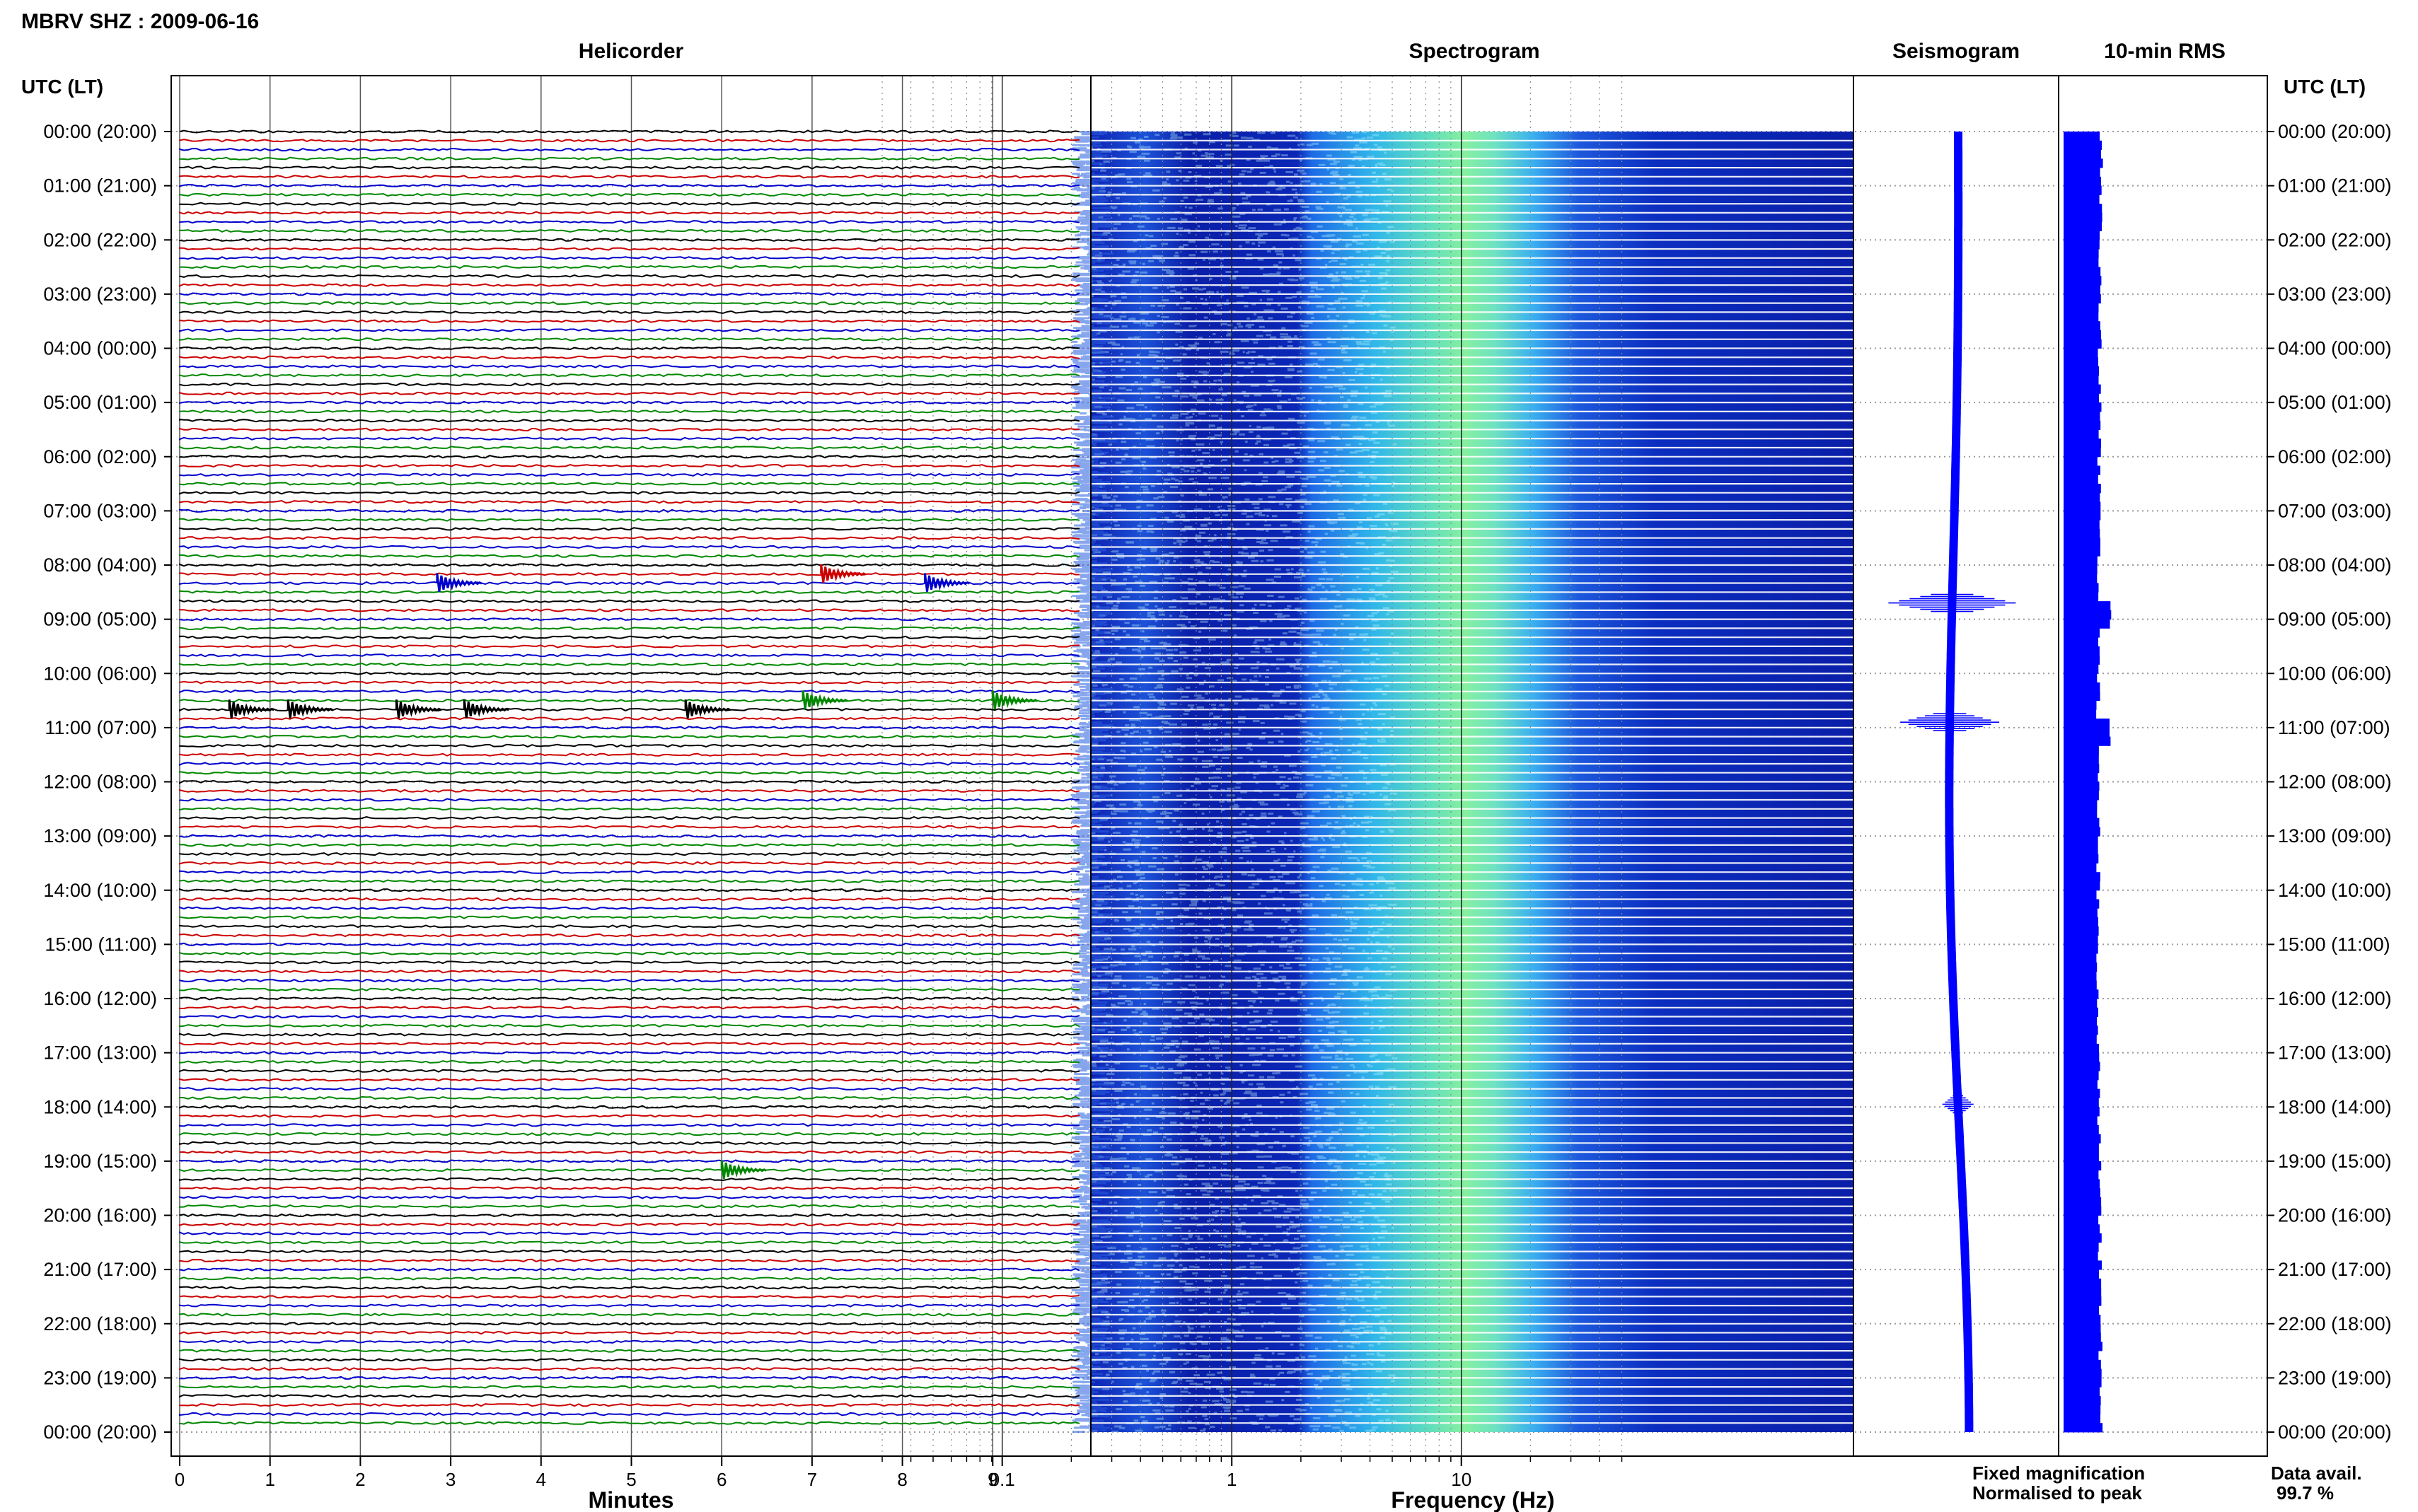 Image resolution: width=2418 pixels, height=1512 pixels. What do you see at coordinates (100, 510) in the screenshot?
I see `hour-label-left: 07:00 (03:00)` at bounding box center [100, 510].